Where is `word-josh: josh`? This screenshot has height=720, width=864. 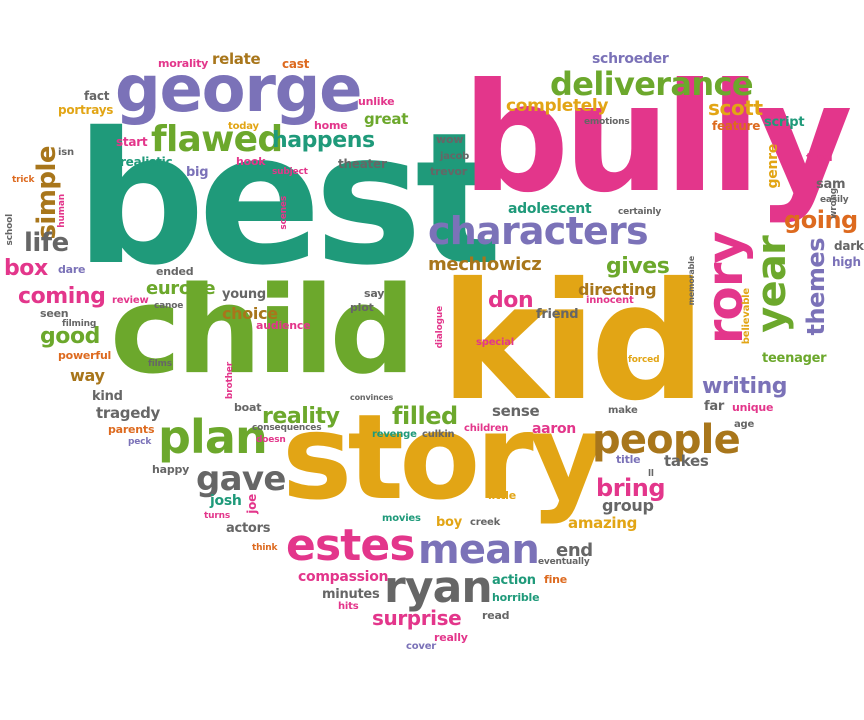 word-josh: josh is located at coordinates (226, 501).